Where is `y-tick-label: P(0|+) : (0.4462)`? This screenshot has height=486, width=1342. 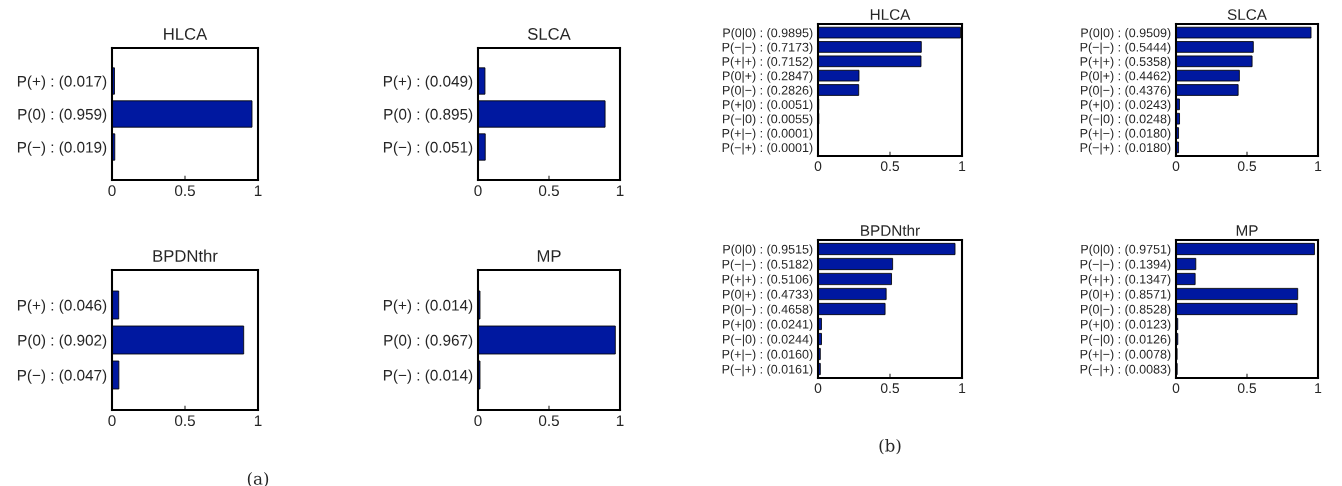
y-tick-label: P(0|+) : (0.4462) is located at coordinates (1126, 77).